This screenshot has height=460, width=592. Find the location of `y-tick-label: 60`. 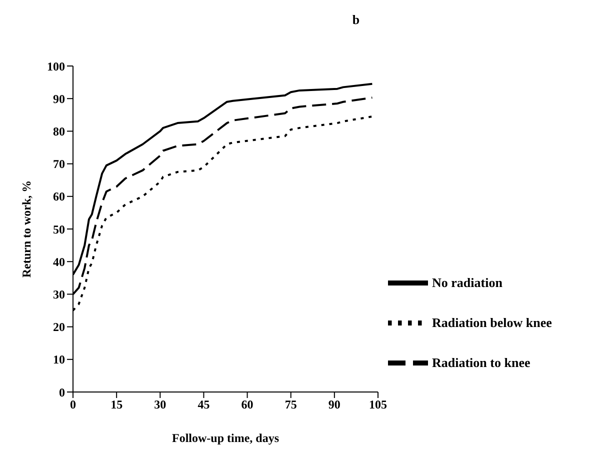

y-tick-label: 60 is located at coordinates (59, 197).